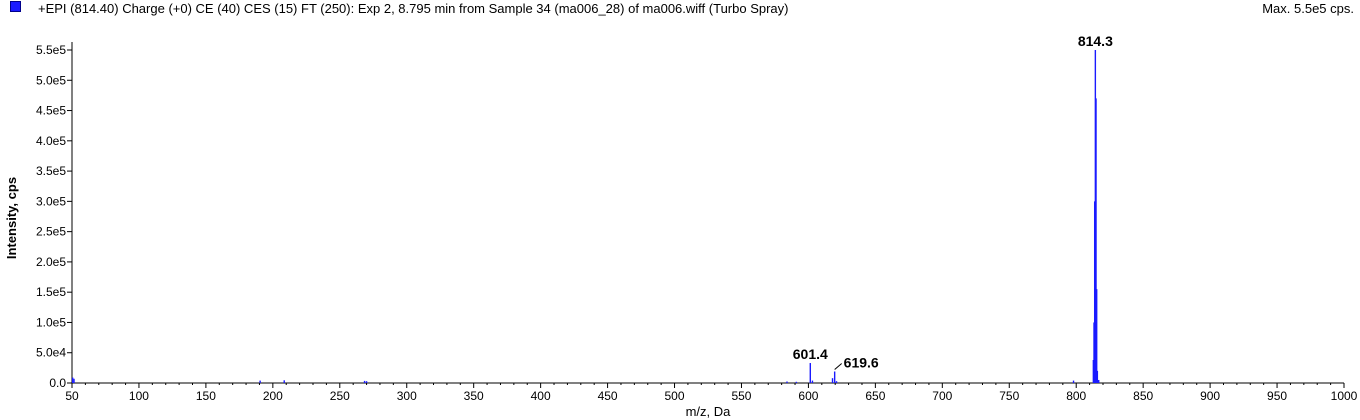 This screenshot has width=1360, height=420. Describe the element at coordinates (51, 262) in the screenshot. I see `y-tick-label: 2.0e5` at that location.